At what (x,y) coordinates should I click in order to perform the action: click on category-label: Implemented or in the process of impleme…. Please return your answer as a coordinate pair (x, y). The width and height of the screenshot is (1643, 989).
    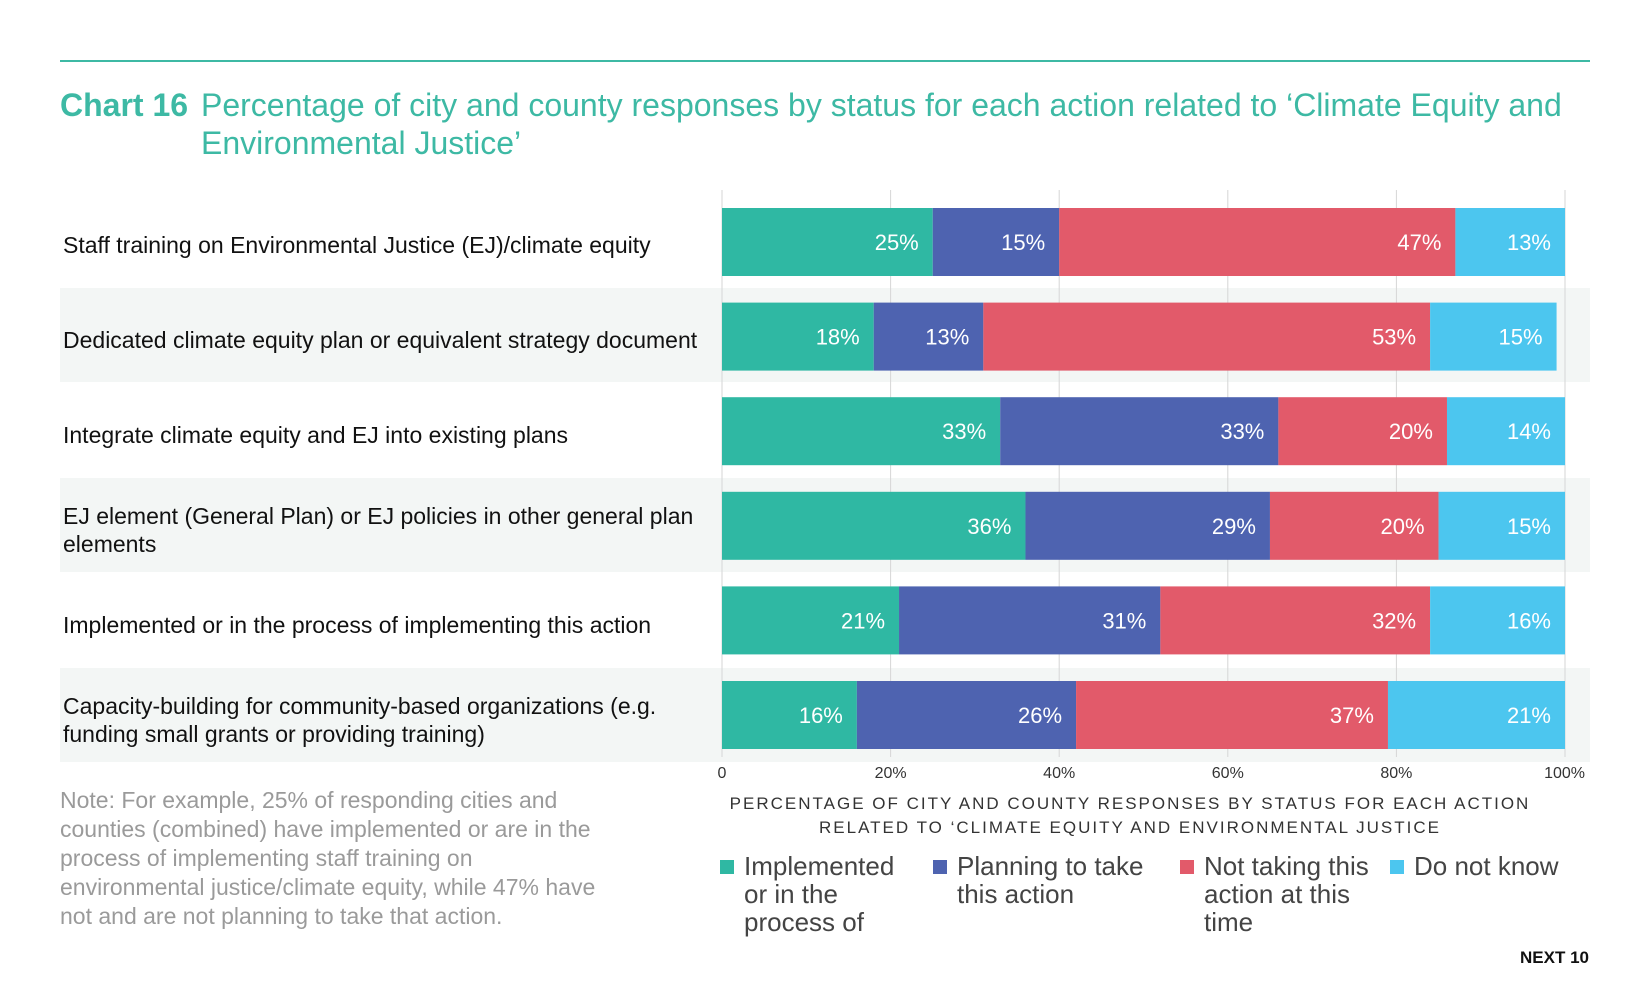
    Looking at the image, I should click on (357, 625).